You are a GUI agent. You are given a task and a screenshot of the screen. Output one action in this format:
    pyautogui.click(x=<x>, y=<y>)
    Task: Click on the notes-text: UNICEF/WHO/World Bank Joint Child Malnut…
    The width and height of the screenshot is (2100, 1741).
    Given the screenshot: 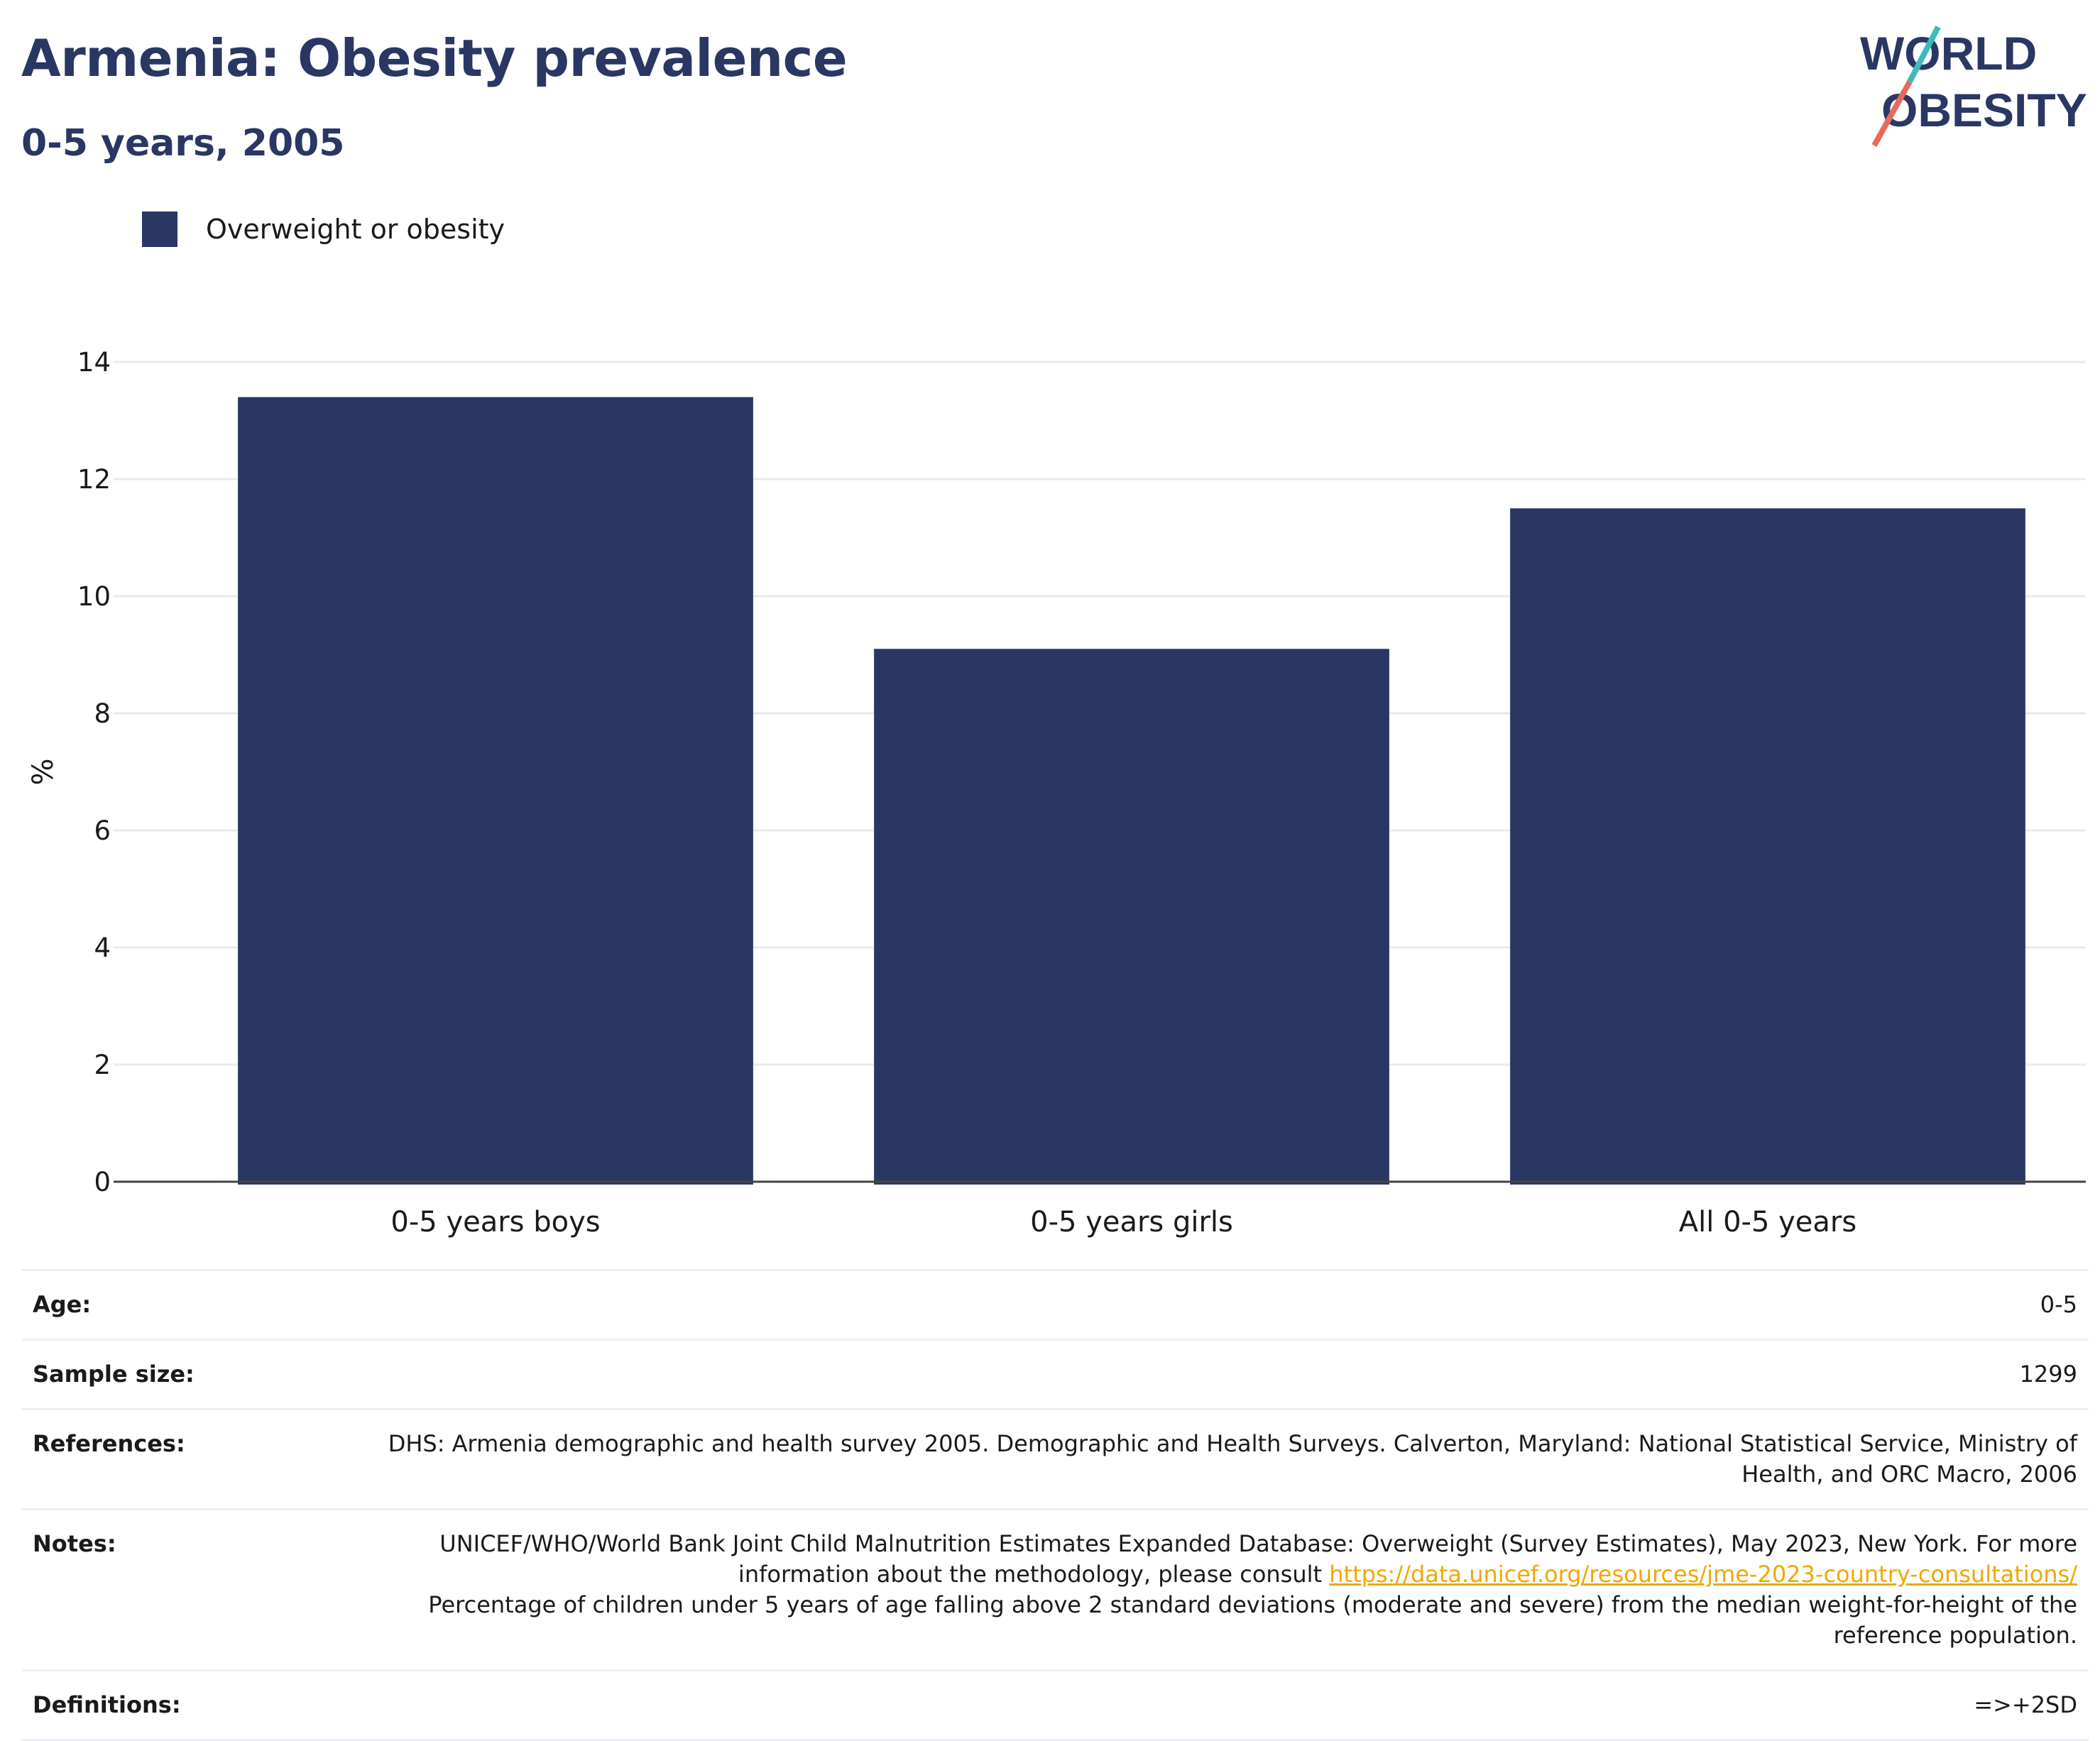 What is the action you would take?
    pyautogui.click(x=1258, y=1559)
    